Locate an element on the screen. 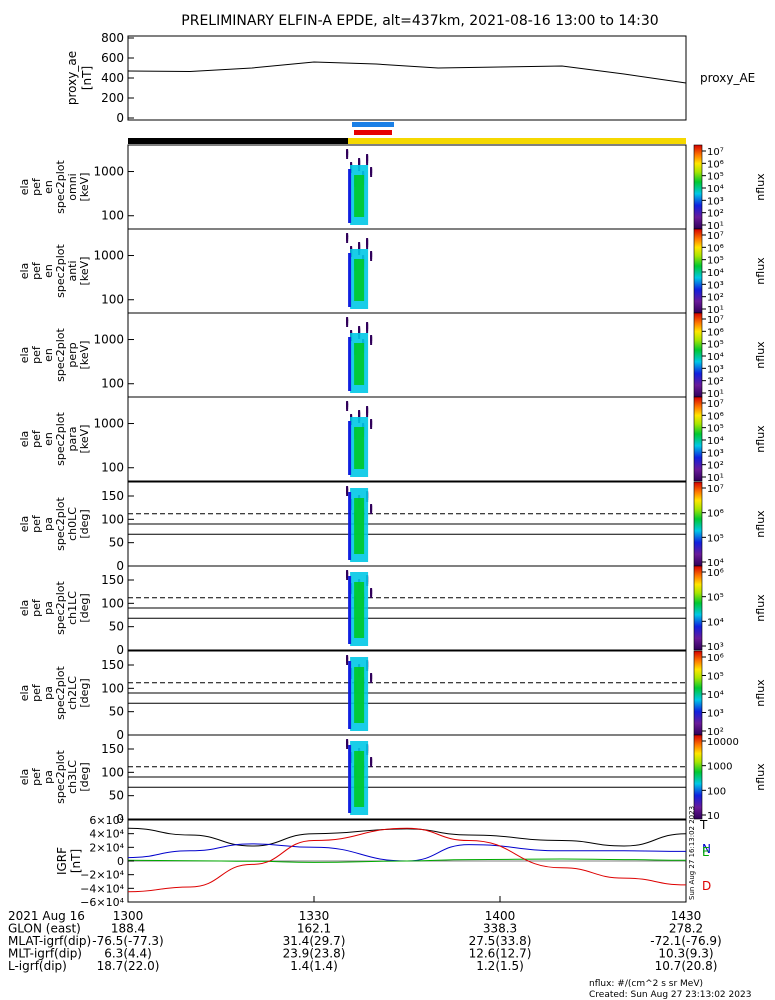 The height and width of the screenshot is (1000, 775). colorbar-tick-label: 1000 is located at coordinates (719, 767).